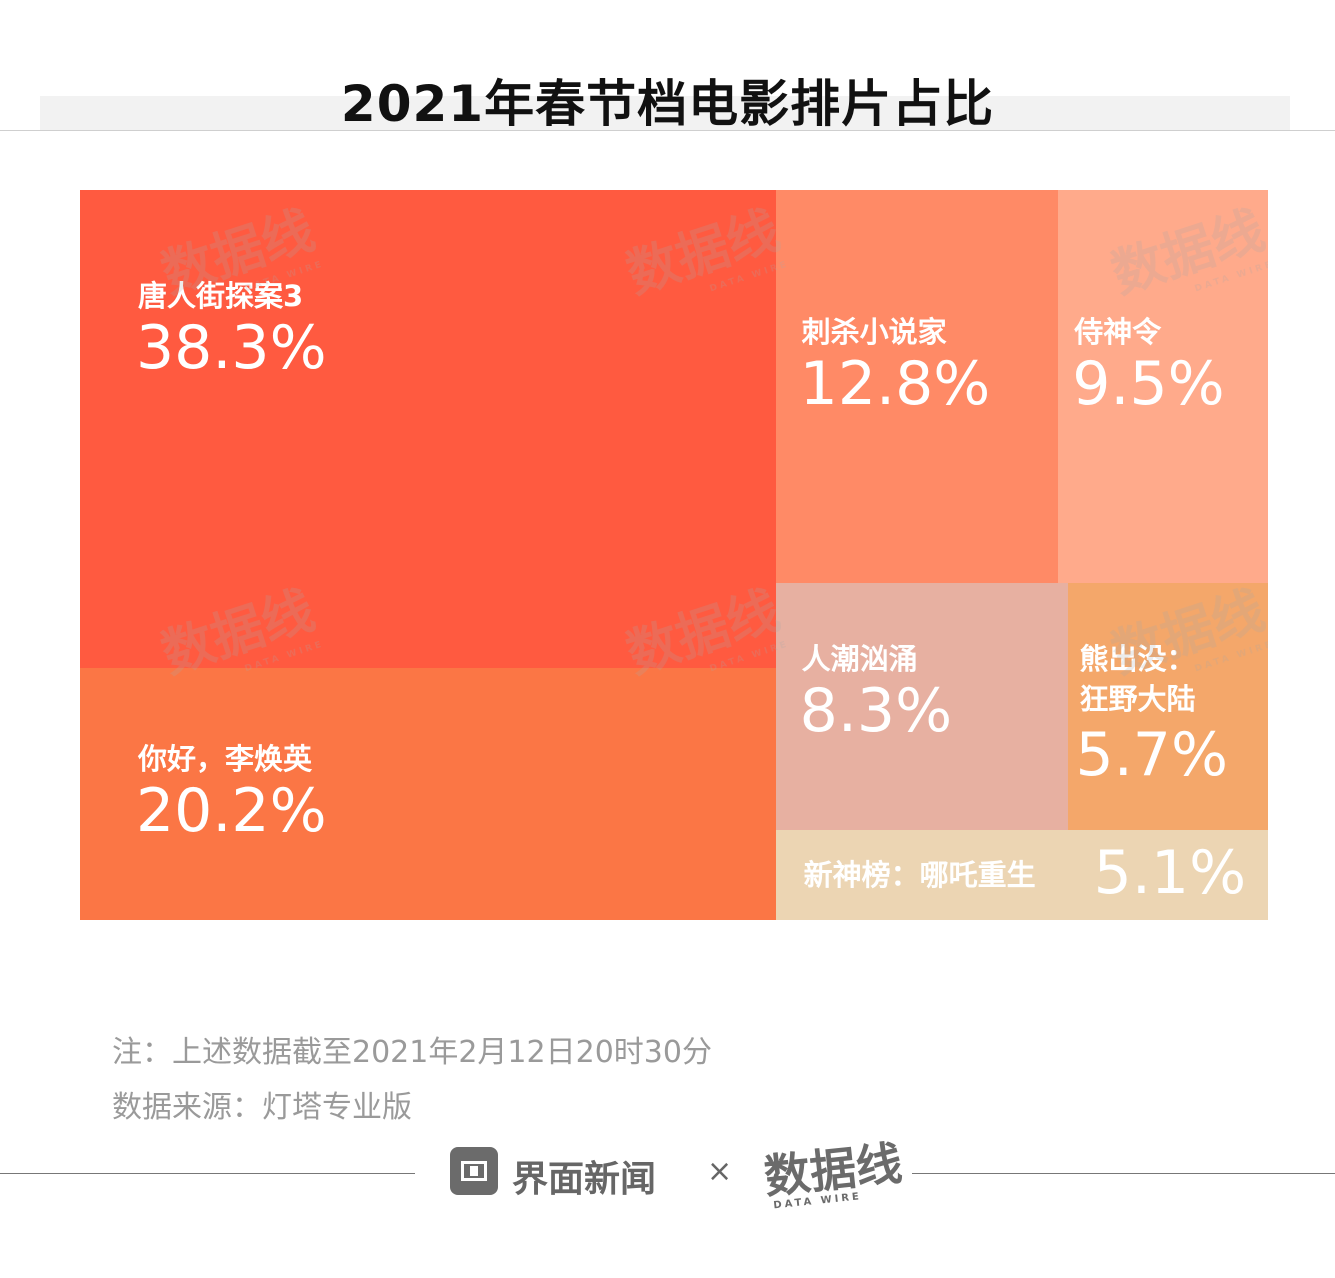  What do you see at coordinates (1170, 873) in the screenshot?
I see `cell-value: 5.1%` at bounding box center [1170, 873].